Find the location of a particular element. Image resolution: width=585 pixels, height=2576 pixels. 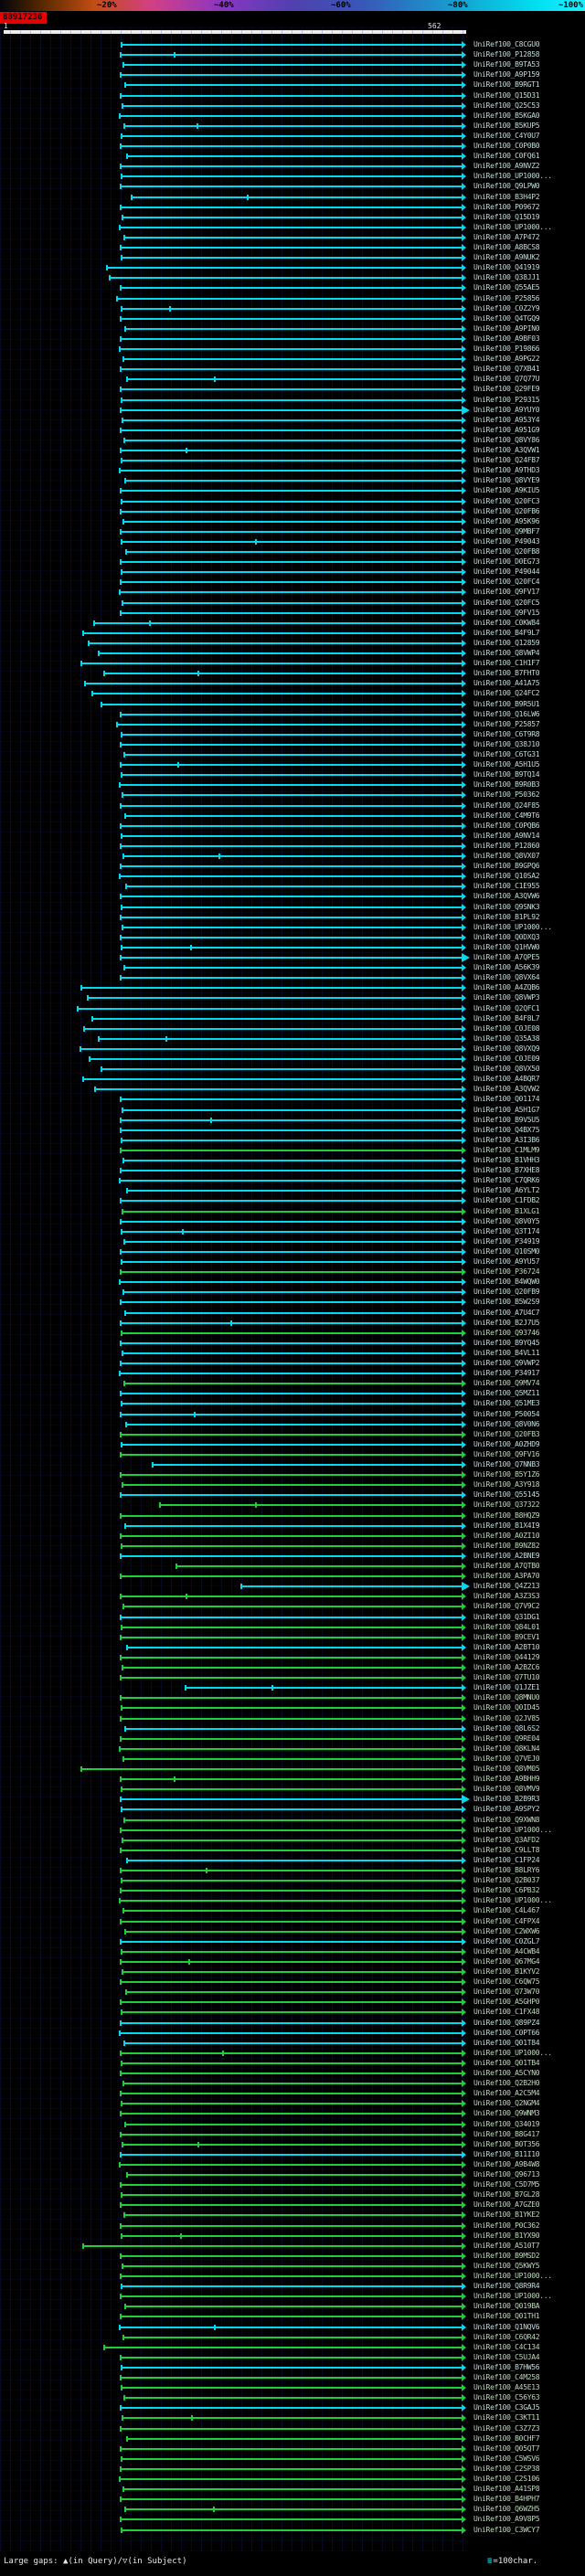

hit-label: UniRef100_C4FPX4 is located at coordinates (507, 1920).